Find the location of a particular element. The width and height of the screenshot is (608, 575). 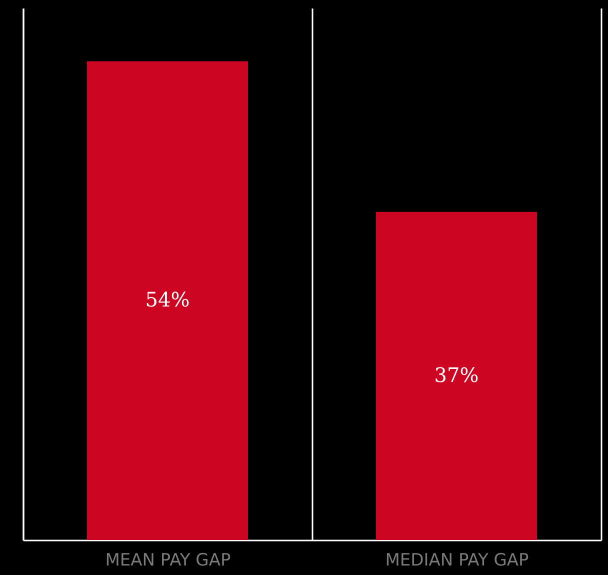

x-tick-label: MEDIAN PAY GAP is located at coordinates (457, 560).